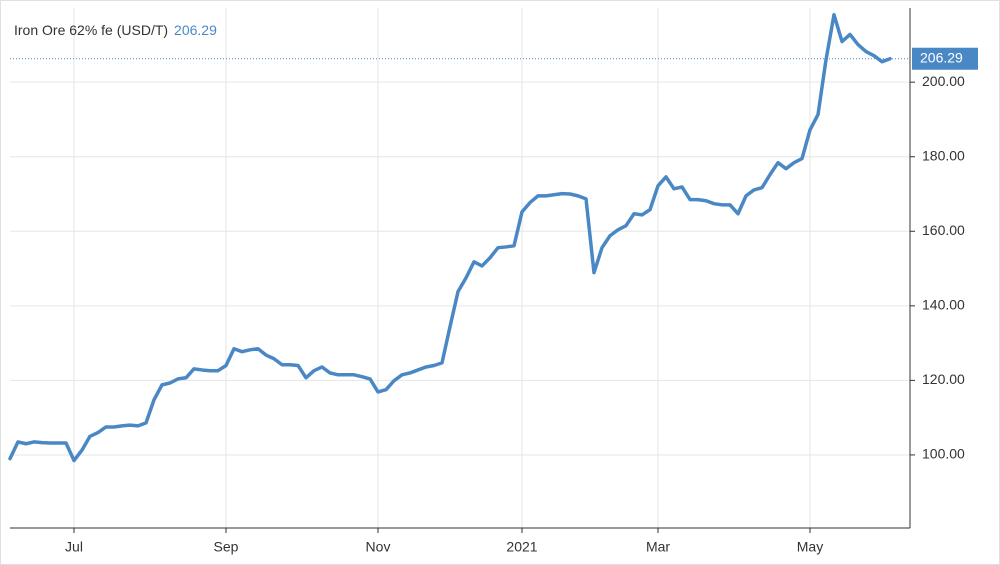 Image resolution: width=1000 pixels, height=565 pixels. What do you see at coordinates (943, 155) in the screenshot?
I see `y-tick-label: 180.00` at bounding box center [943, 155].